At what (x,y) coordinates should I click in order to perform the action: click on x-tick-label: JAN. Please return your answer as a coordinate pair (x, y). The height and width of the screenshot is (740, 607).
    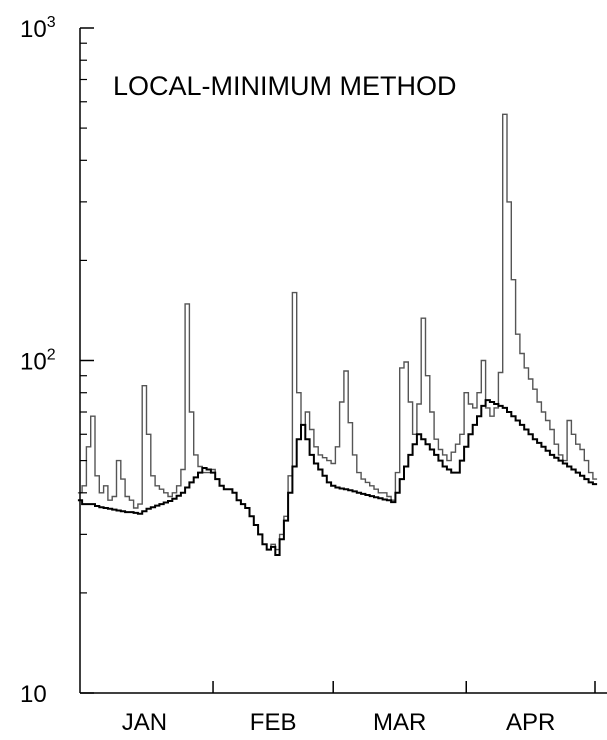
    Looking at the image, I should click on (144, 722).